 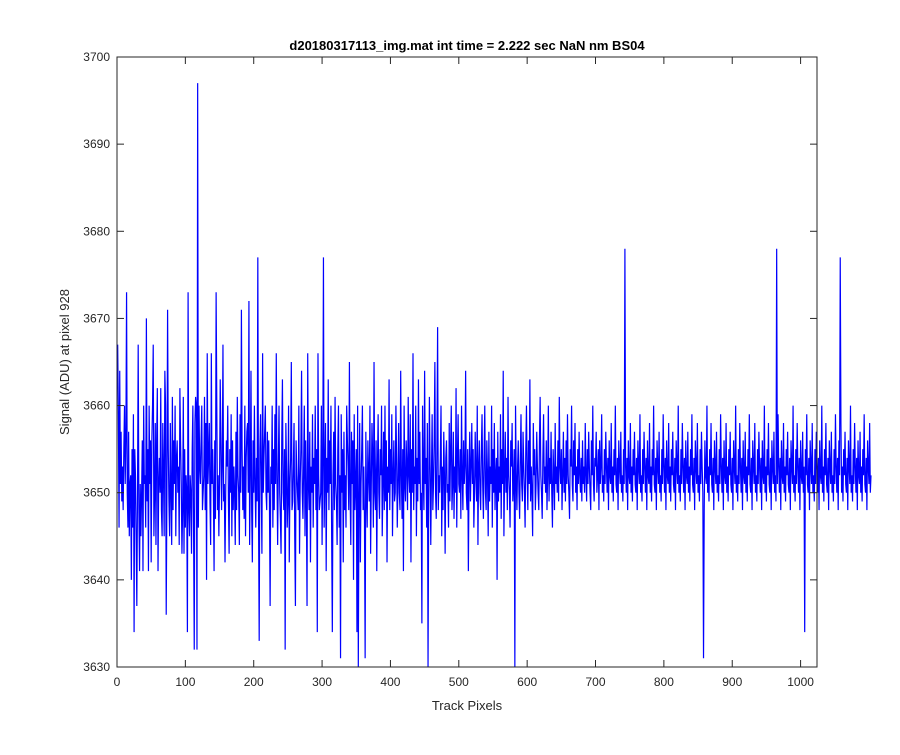 What do you see at coordinates (322, 682) in the screenshot?
I see `x-tick-label: 300` at bounding box center [322, 682].